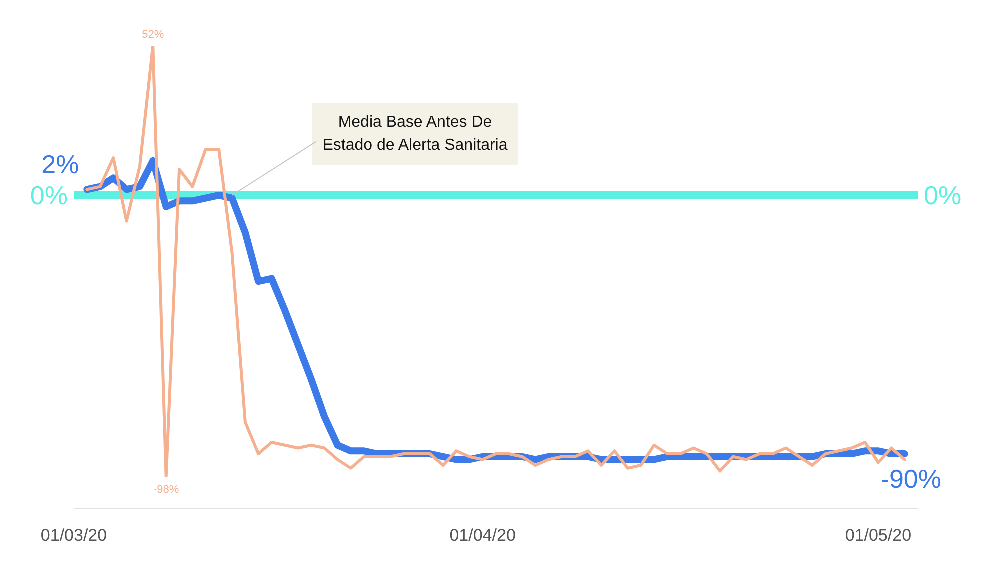 The height and width of the screenshot is (567, 1000). What do you see at coordinates (415, 134) in the screenshot?
I see `annotation: Media Base Antes De Estado de Alerta Sanitaria` at bounding box center [415, 134].